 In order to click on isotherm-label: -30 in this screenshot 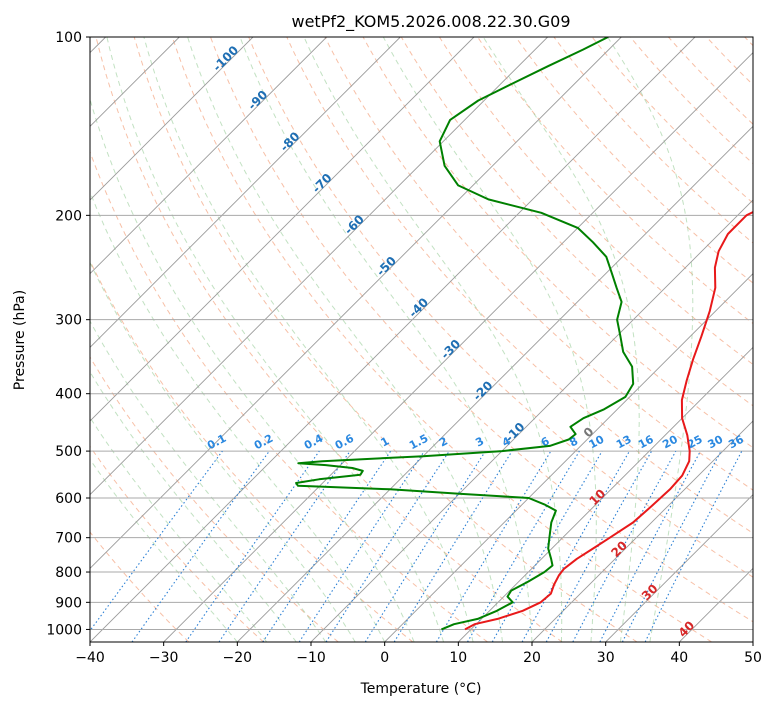, I will do `click(450, 349)`.